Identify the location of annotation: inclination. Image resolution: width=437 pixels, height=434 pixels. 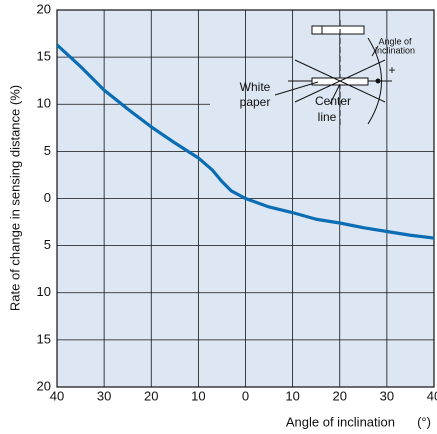
(395, 50).